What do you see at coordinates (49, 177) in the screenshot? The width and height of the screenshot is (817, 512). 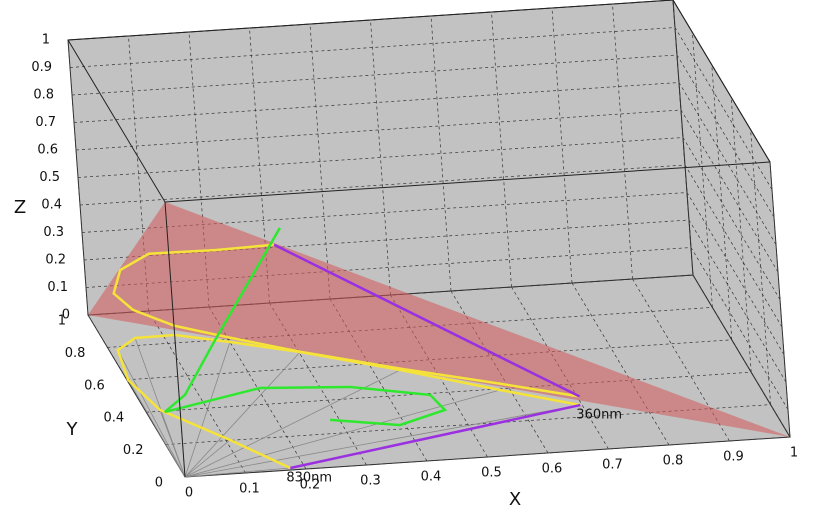 I see `z-tick-label: 0.5` at bounding box center [49, 177].